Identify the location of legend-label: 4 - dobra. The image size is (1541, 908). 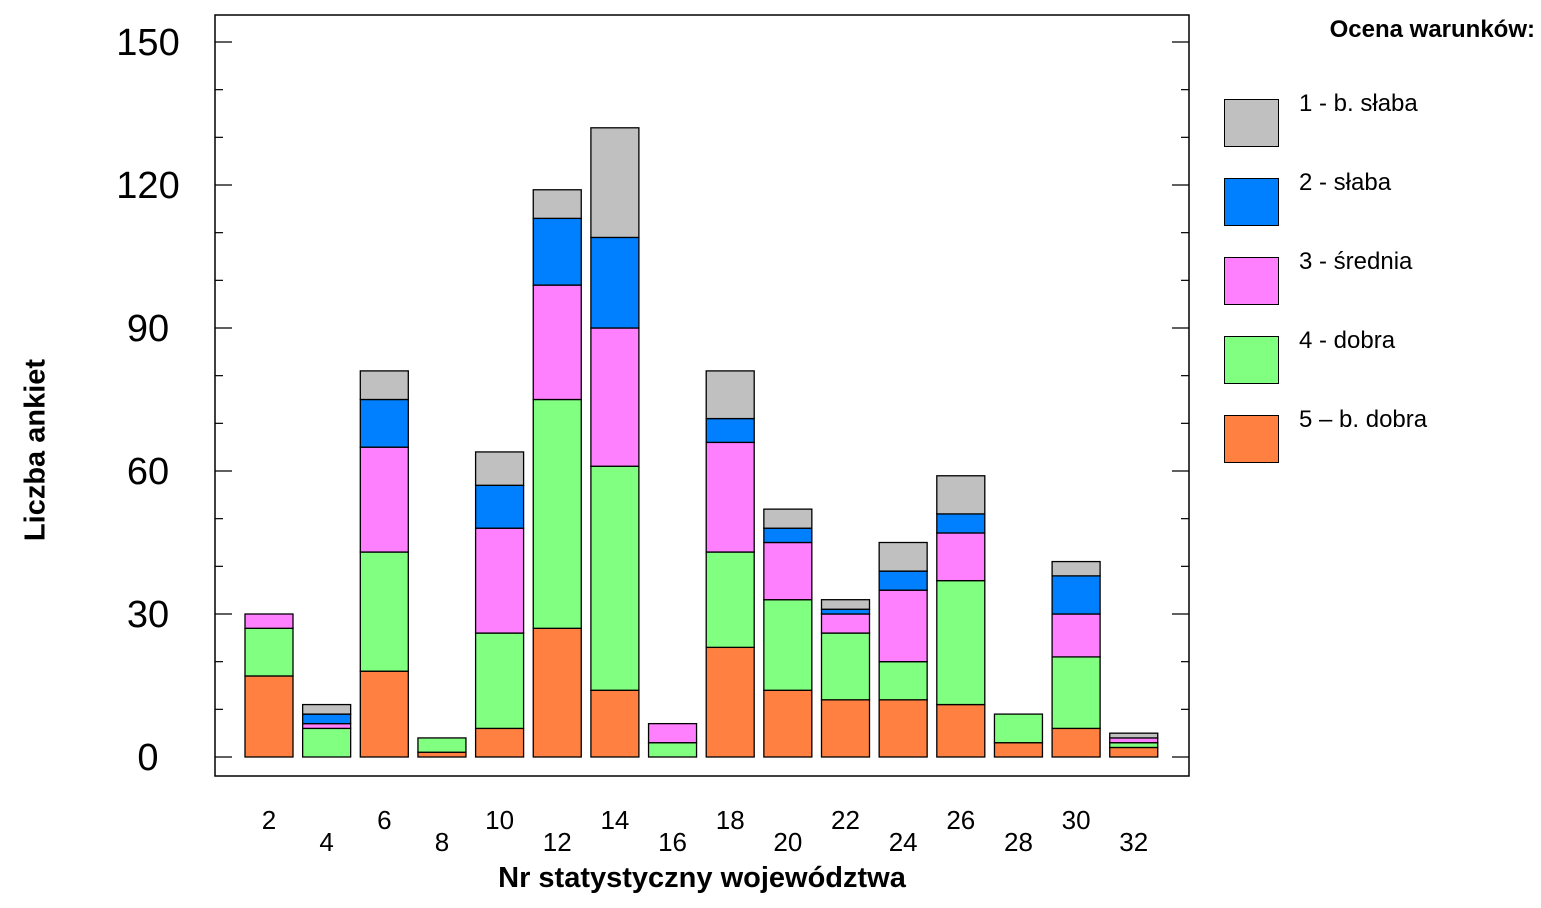
(1347, 340).